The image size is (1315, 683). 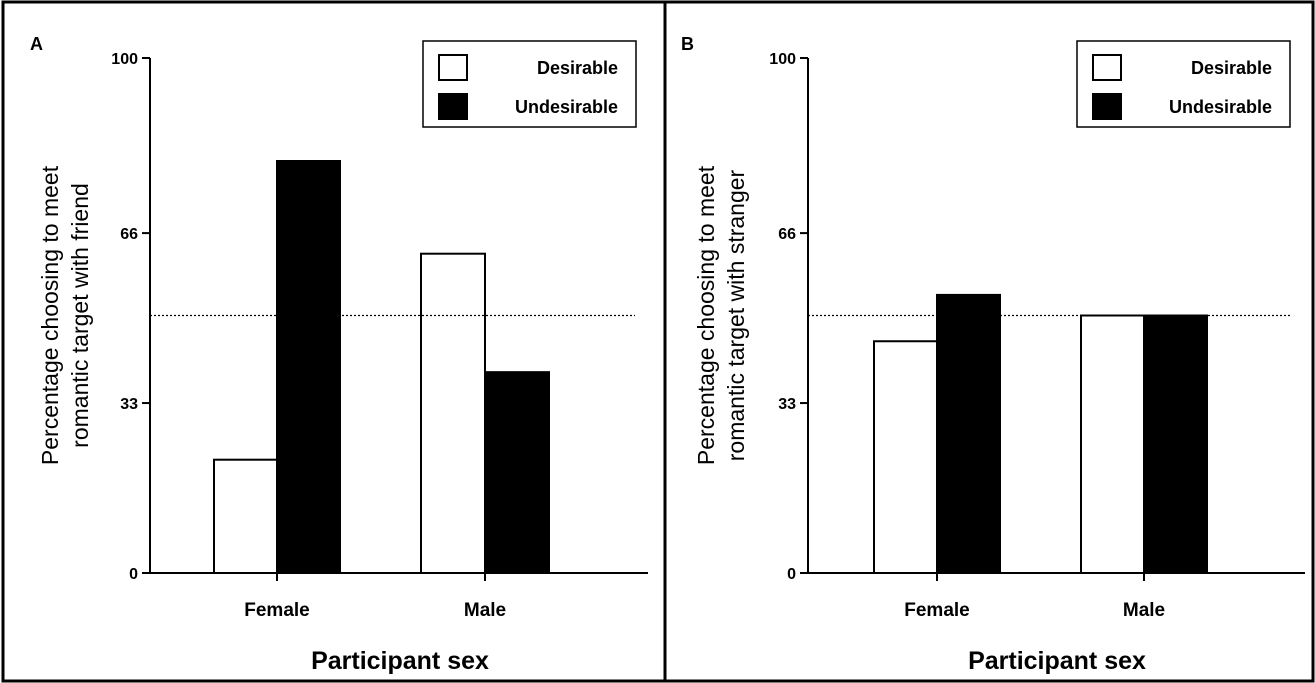 I want to click on y-axis-label: romantic target with stranger, so click(x=736, y=315).